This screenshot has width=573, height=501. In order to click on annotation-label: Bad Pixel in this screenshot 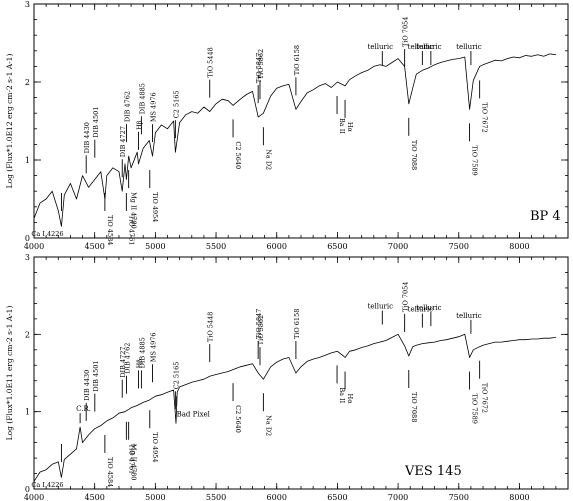, I will do `click(194, 414)`.